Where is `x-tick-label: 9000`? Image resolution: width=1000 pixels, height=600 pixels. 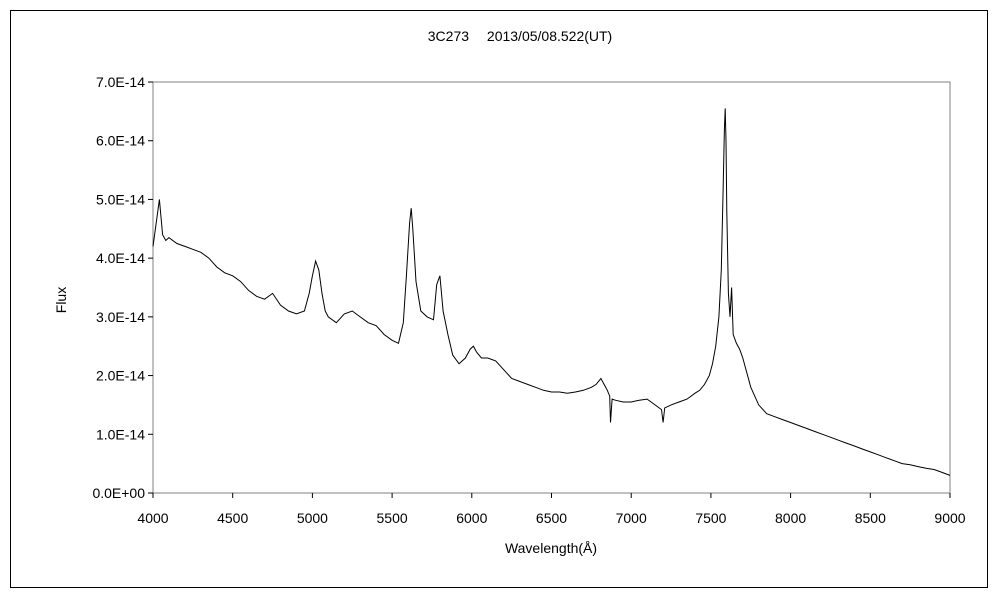 x-tick-label: 9000 is located at coordinates (949, 518).